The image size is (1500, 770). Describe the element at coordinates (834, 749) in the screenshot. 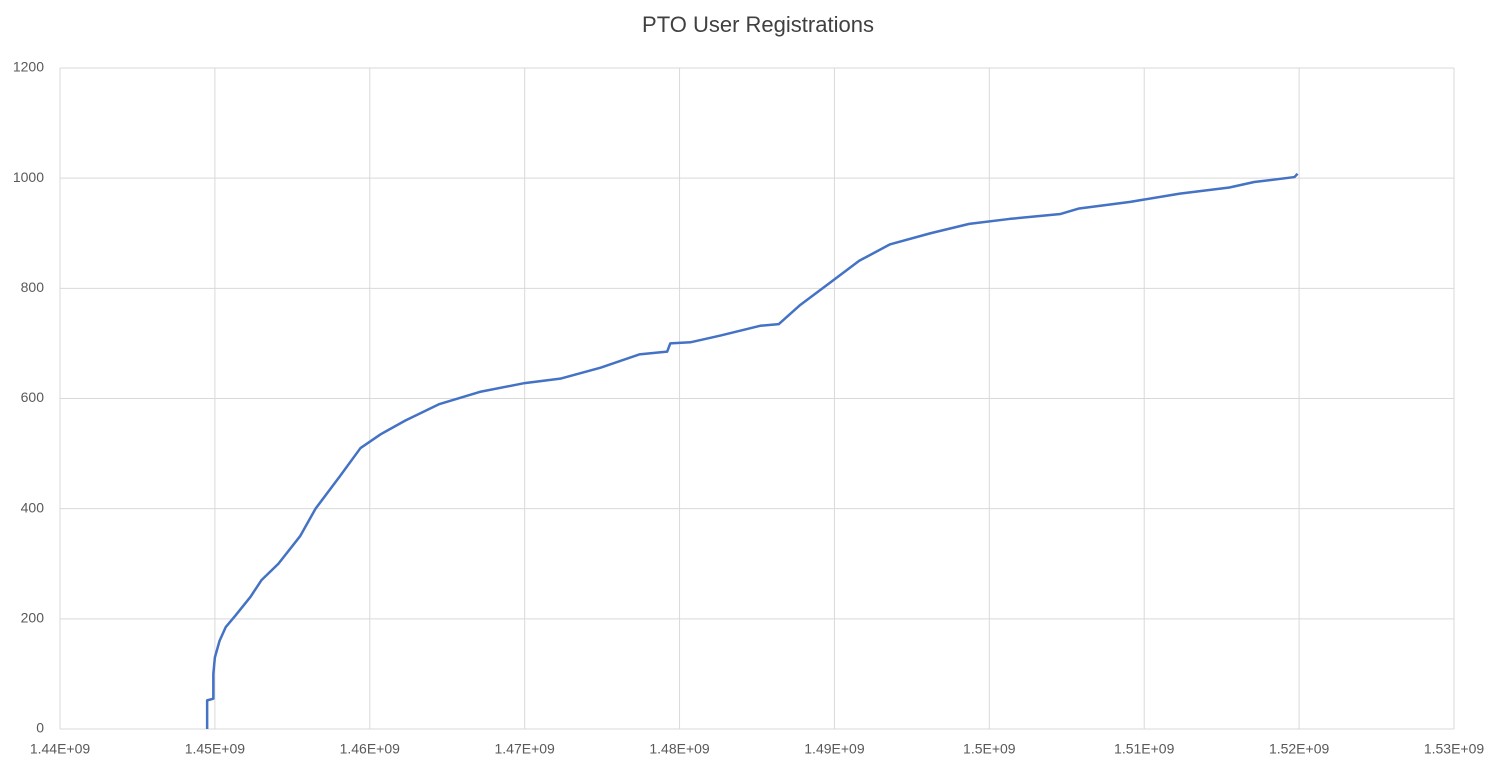

I see `x-tick-label: 1.49E+09` at that location.